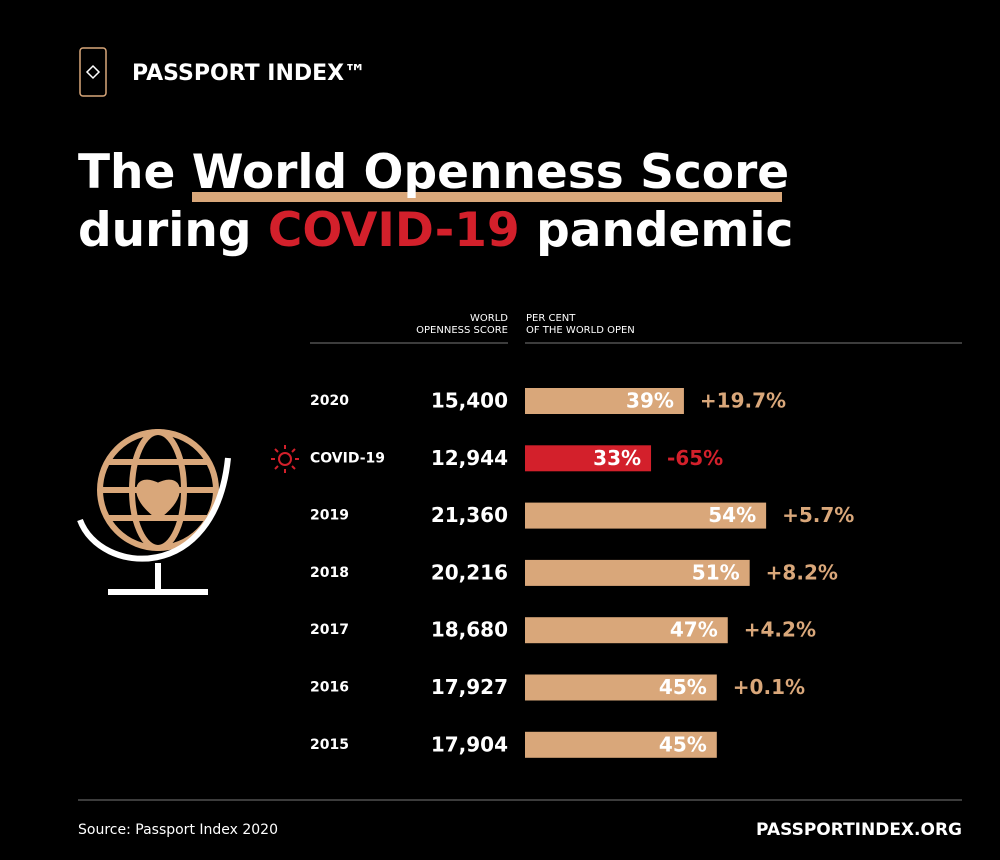 The image size is (1000, 860). Describe the element at coordinates (694, 630) in the screenshot. I see `bar-label: 47%` at that location.